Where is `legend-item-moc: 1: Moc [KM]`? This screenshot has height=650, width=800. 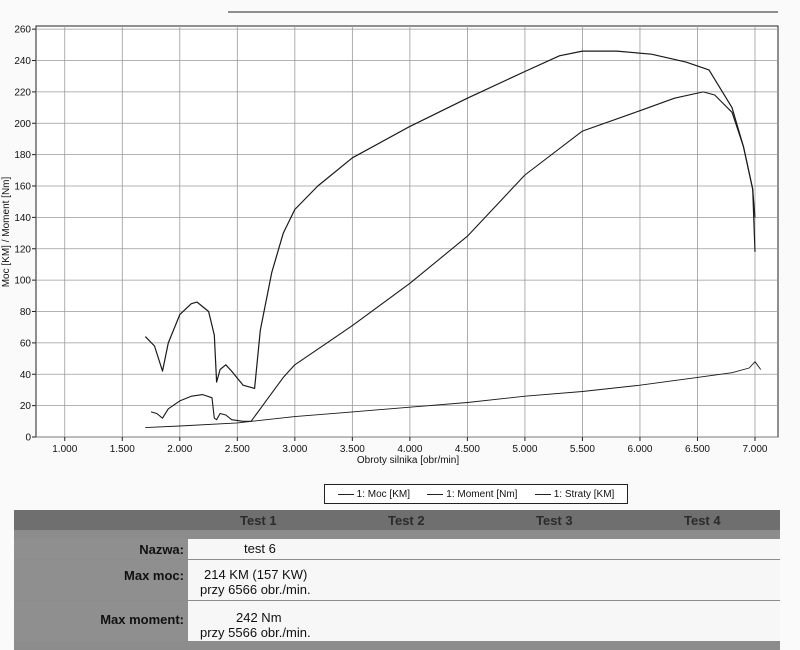 legend-item-moc: 1: Moc [KM] is located at coordinates (373, 494).